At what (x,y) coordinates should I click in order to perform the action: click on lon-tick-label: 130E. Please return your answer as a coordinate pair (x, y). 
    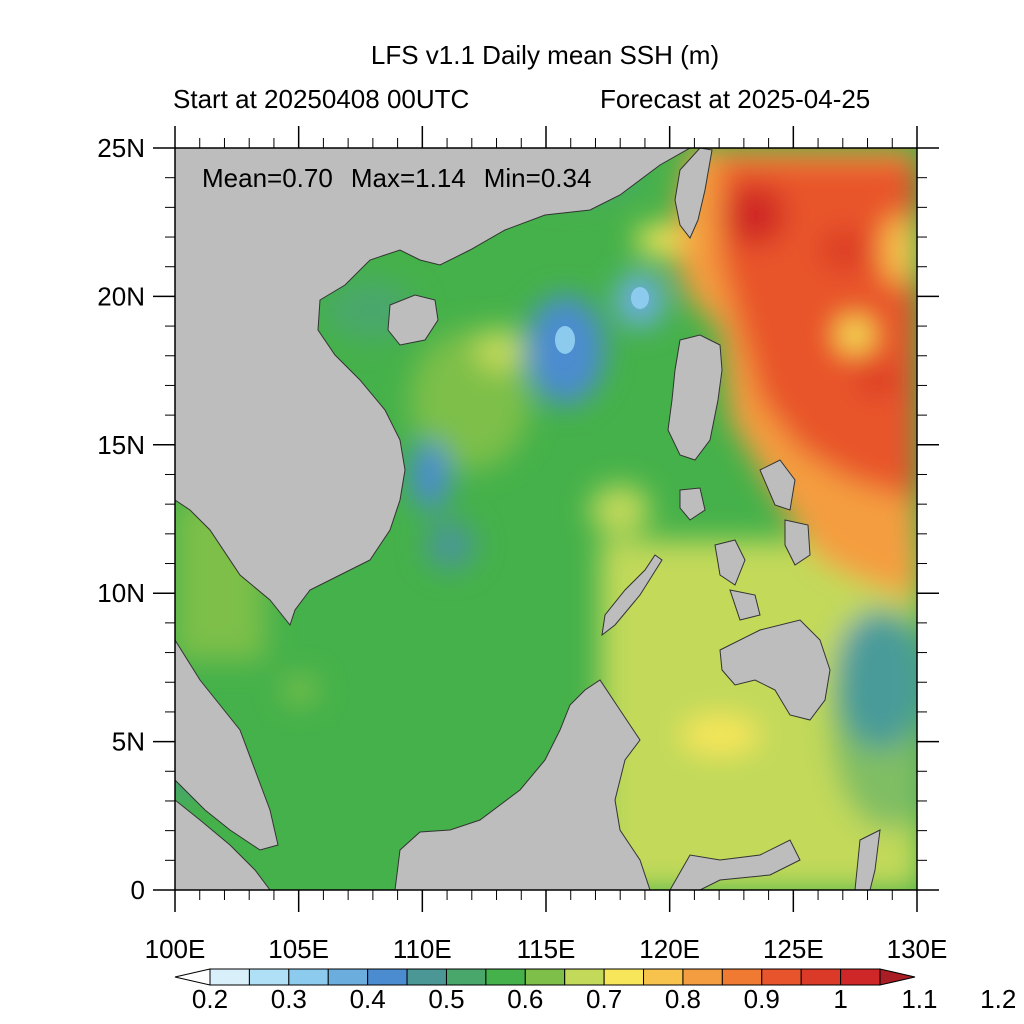
    Looking at the image, I should click on (917, 949).